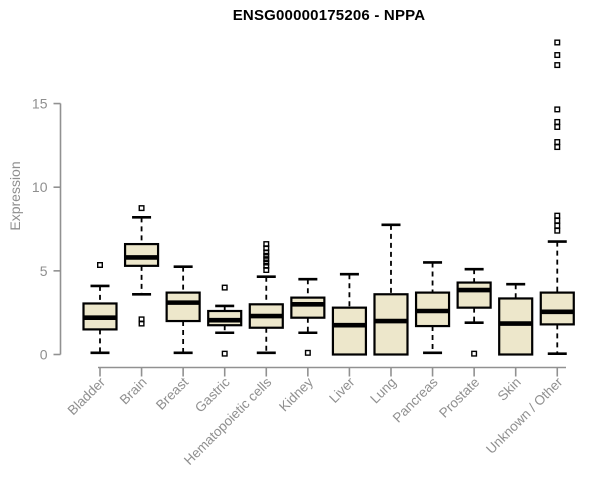 This screenshot has height=500, width=600. I want to click on chart-title: ENSG00000175206 - NPPA, so click(329, 15).